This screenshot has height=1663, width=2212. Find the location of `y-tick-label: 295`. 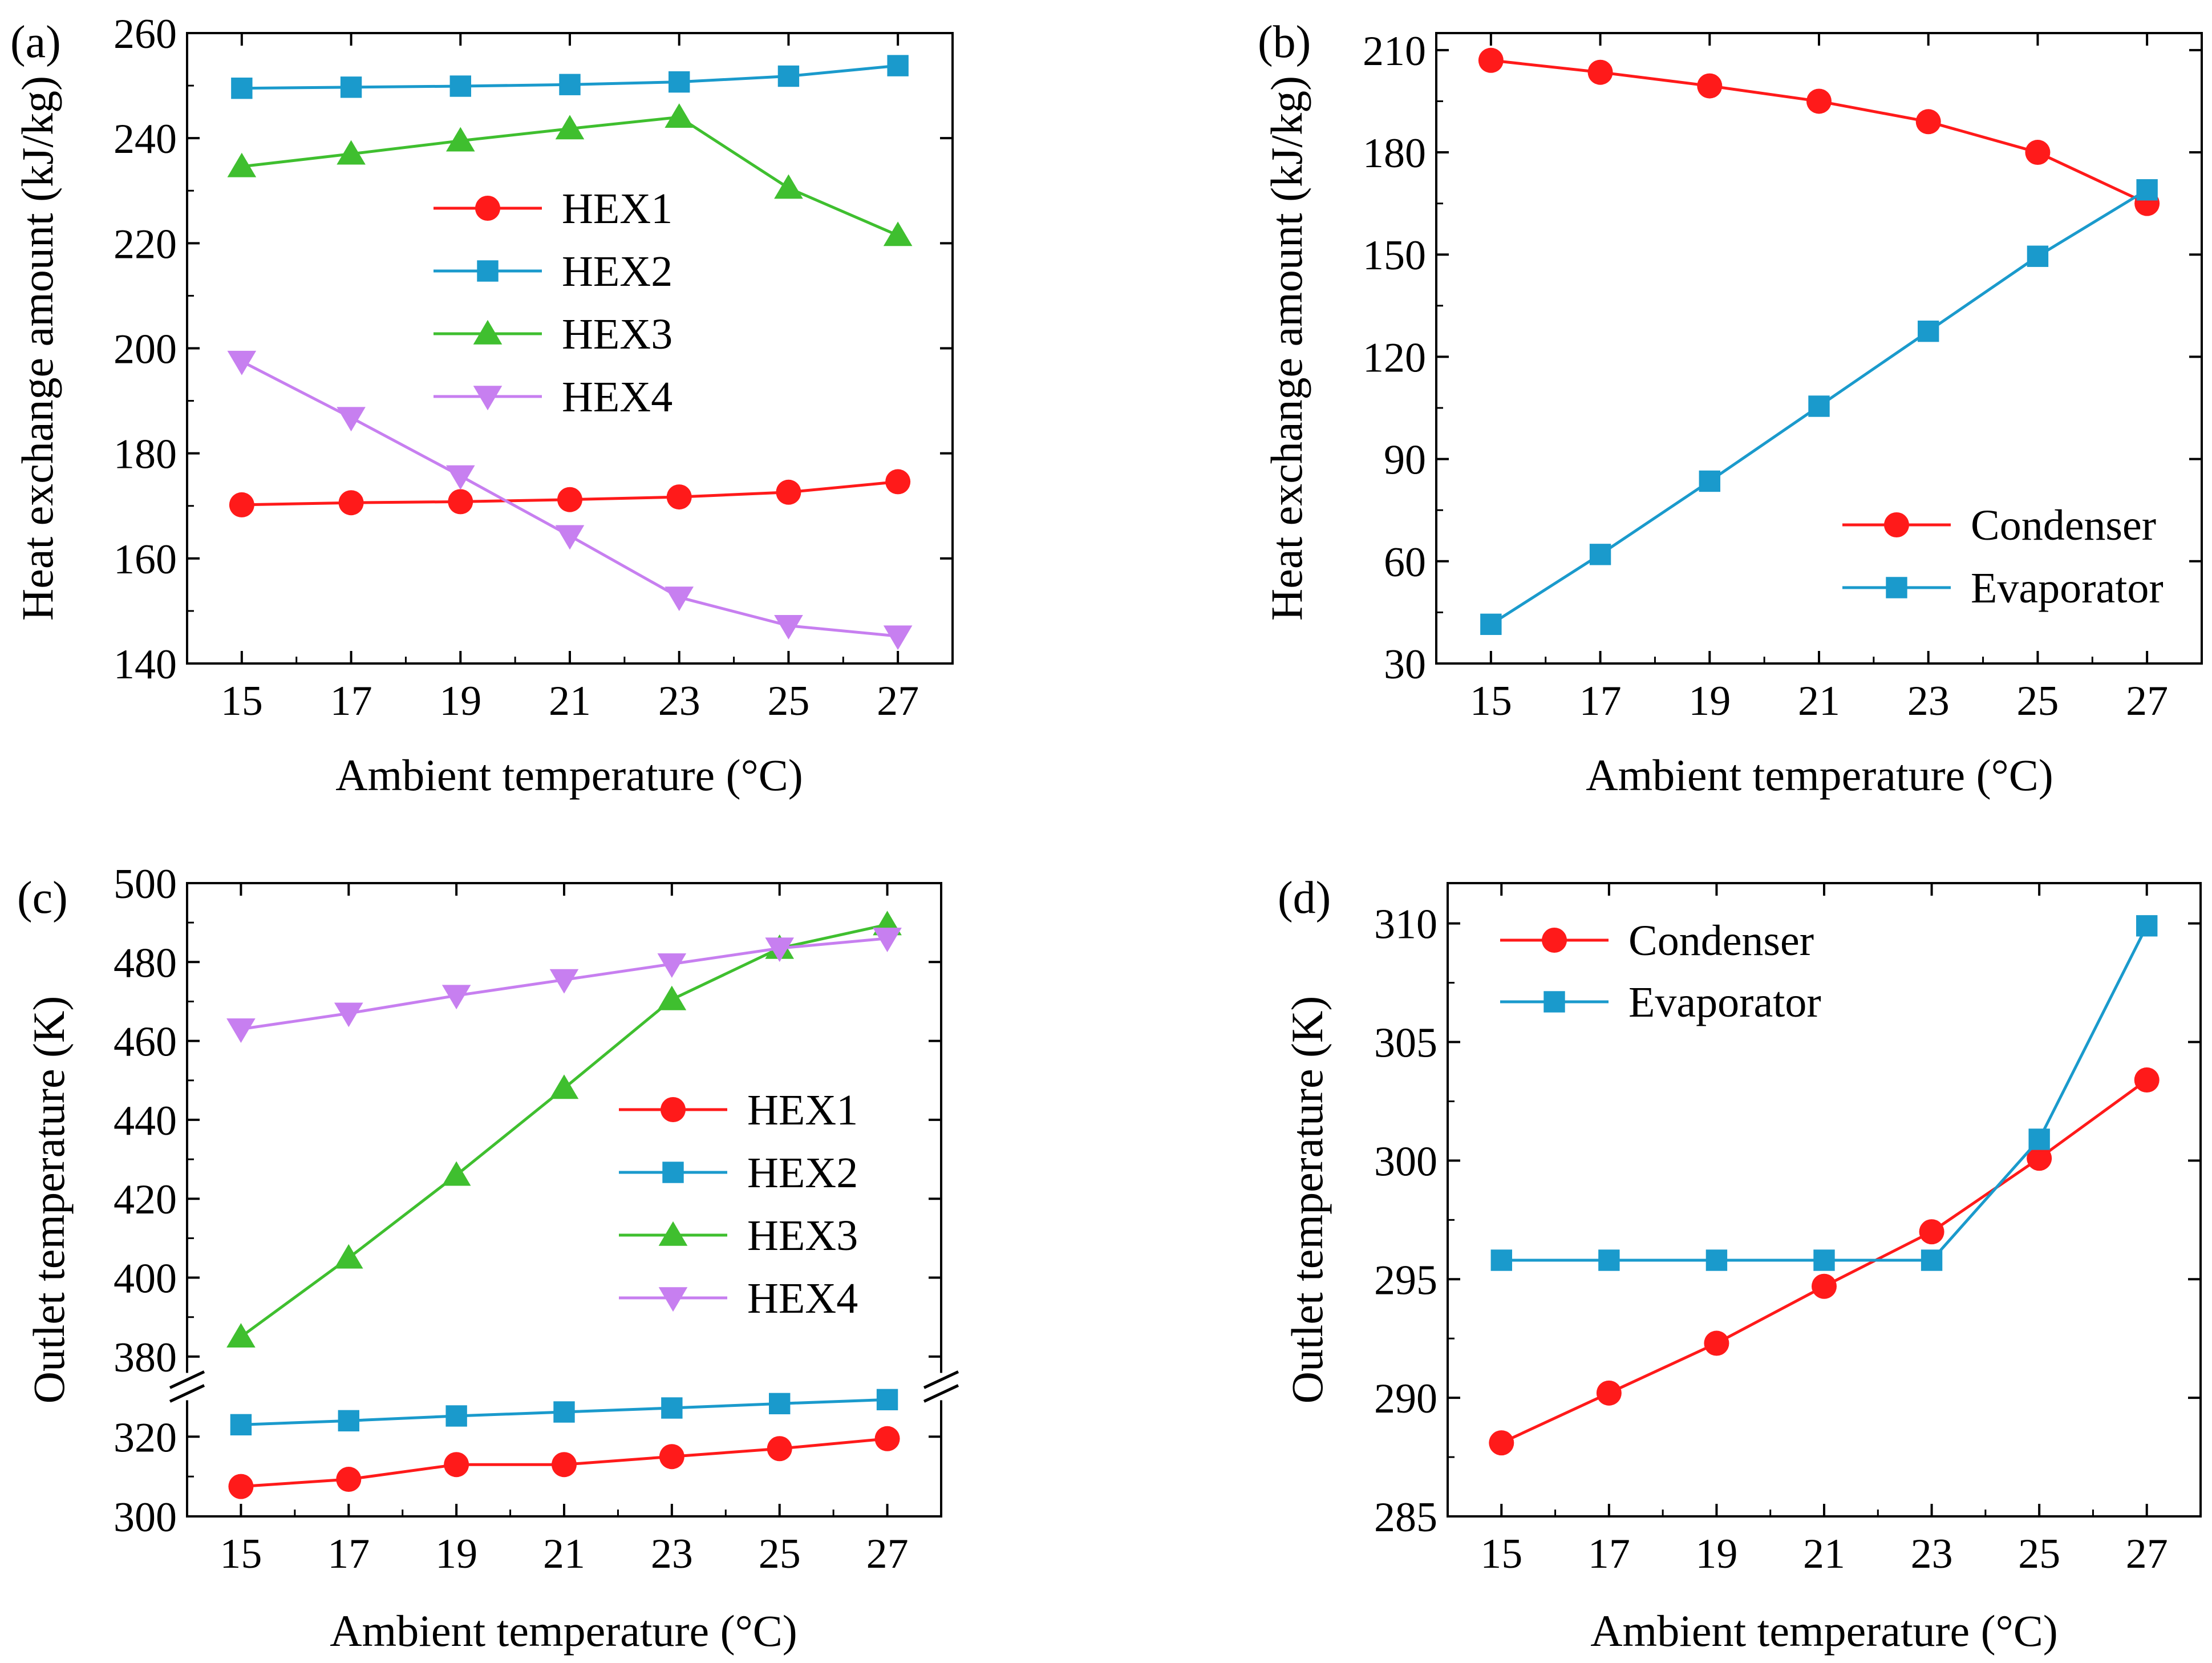

y-tick-label: 295 is located at coordinates (1405, 1280).